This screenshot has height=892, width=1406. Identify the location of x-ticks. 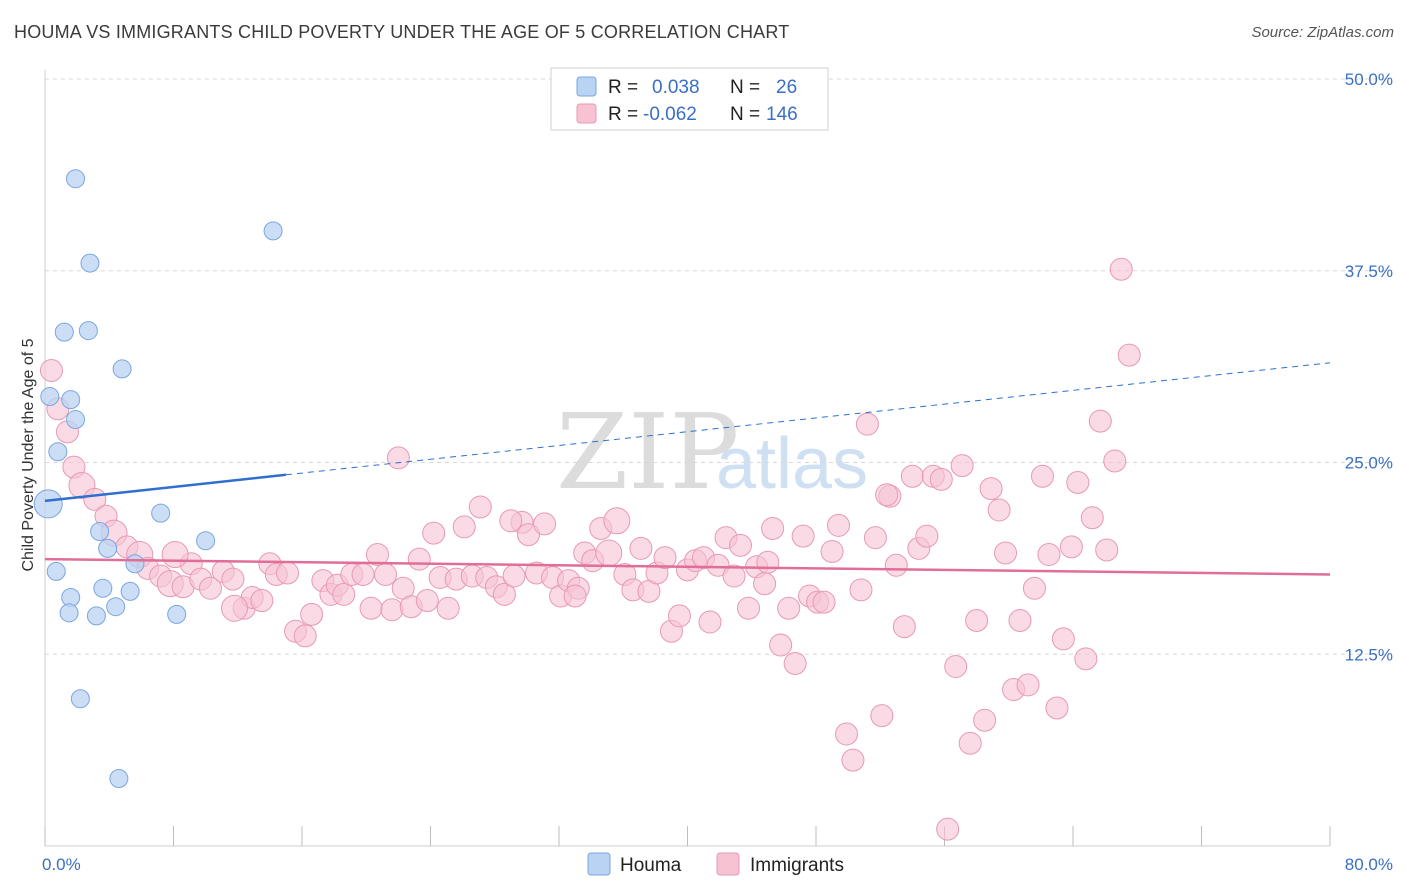
(687, 836).